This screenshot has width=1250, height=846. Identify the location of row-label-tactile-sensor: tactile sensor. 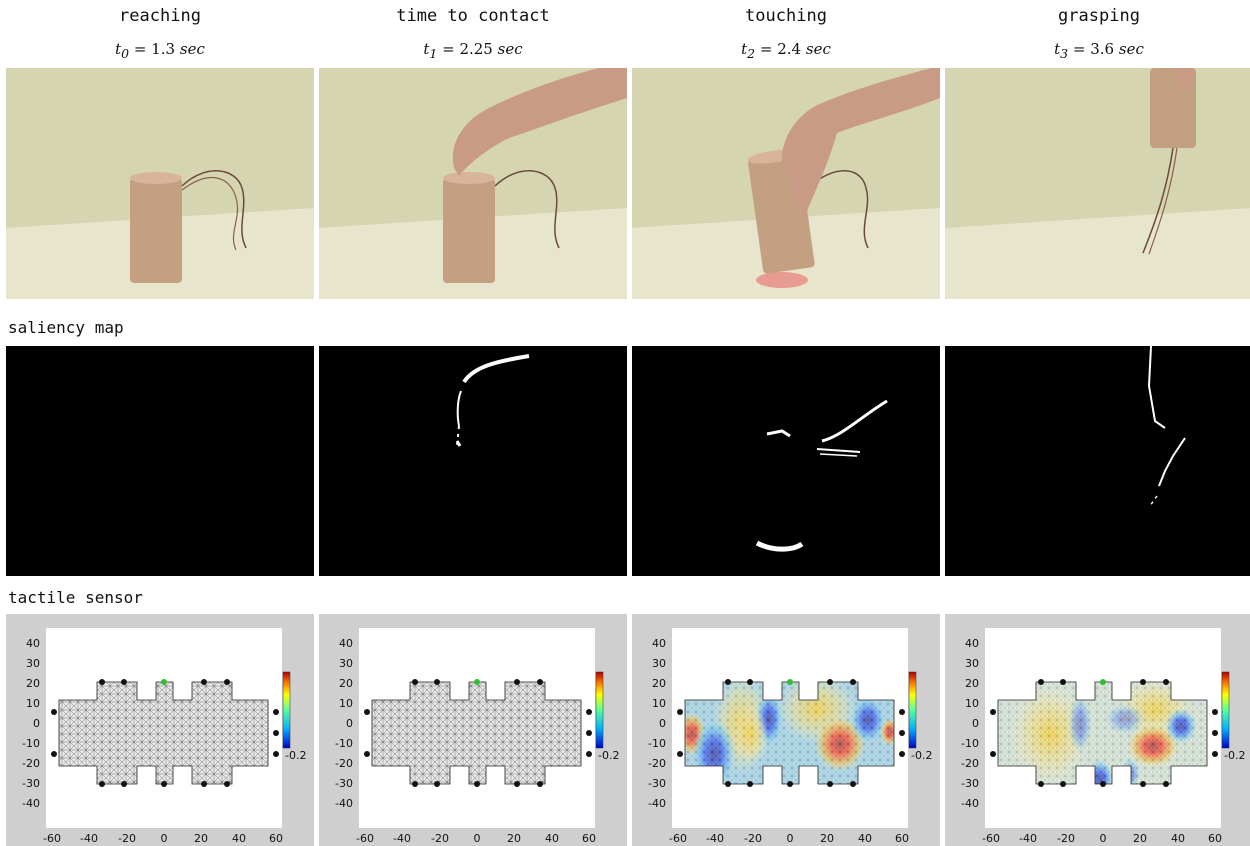
(75, 597).